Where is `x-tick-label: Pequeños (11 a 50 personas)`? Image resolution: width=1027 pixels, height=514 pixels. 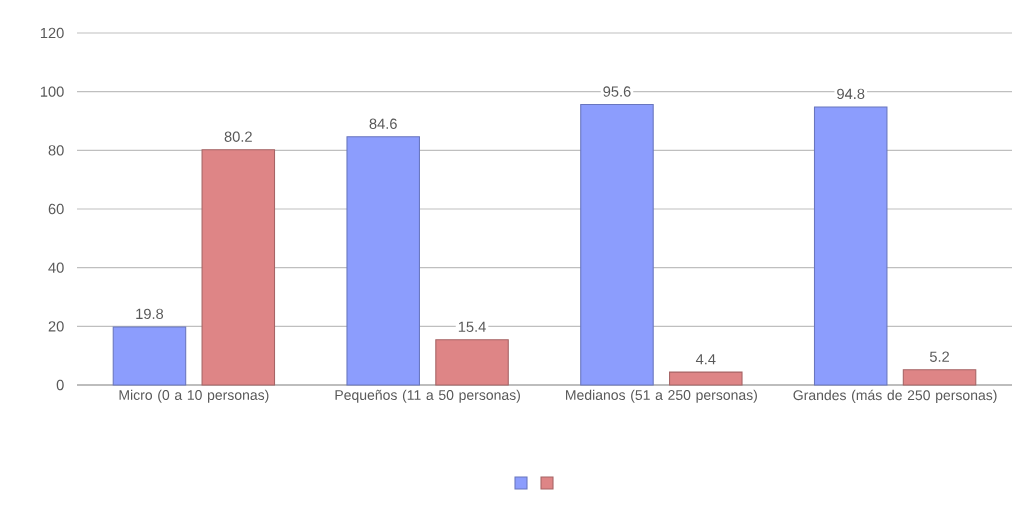
x-tick-label: Pequeños (11 a 50 personas) is located at coordinates (427, 396).